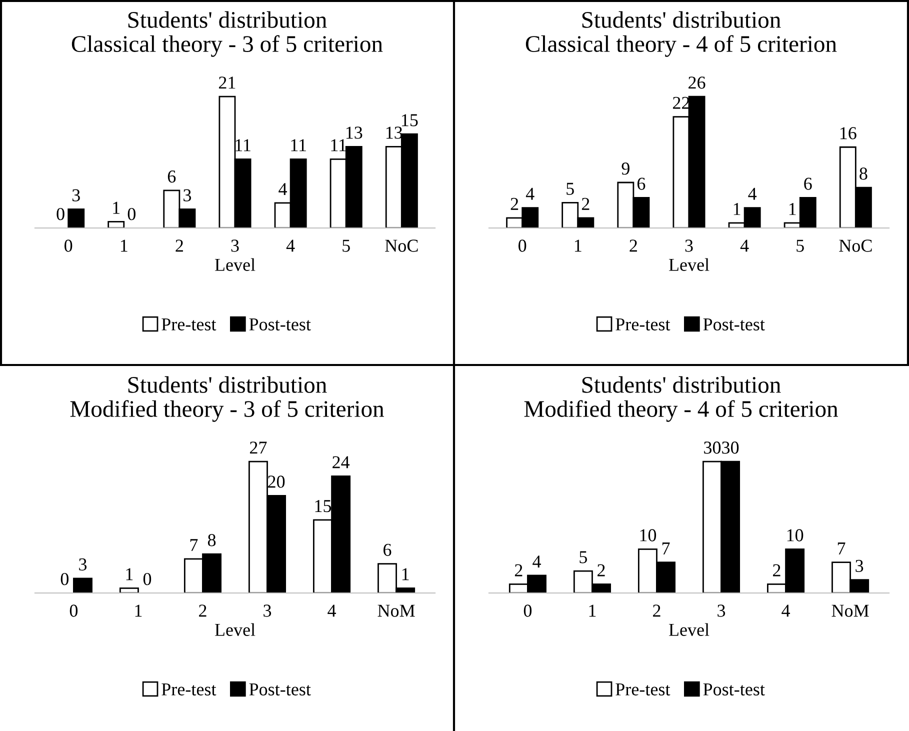 The height and width of the screenshot is (731, 909). Describe the element at coordinates (227, 46) in the screenshot. I see `chart-subtitle: Classical theory - 3 of 5 criterion` at that location.